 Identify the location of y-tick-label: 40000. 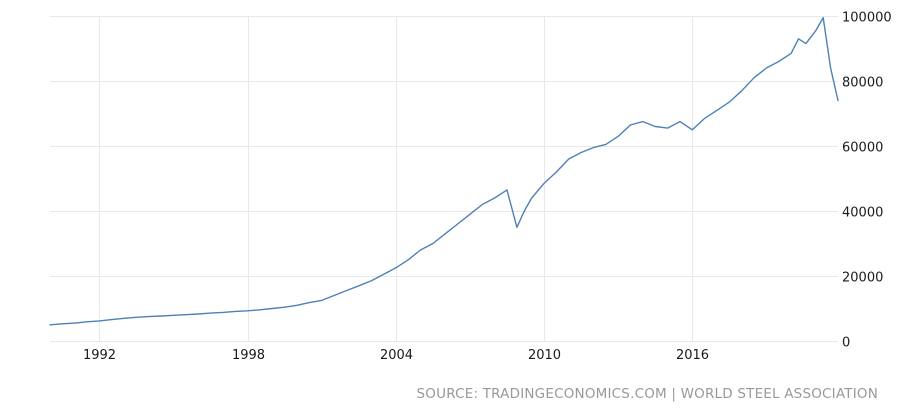
(862, 213).